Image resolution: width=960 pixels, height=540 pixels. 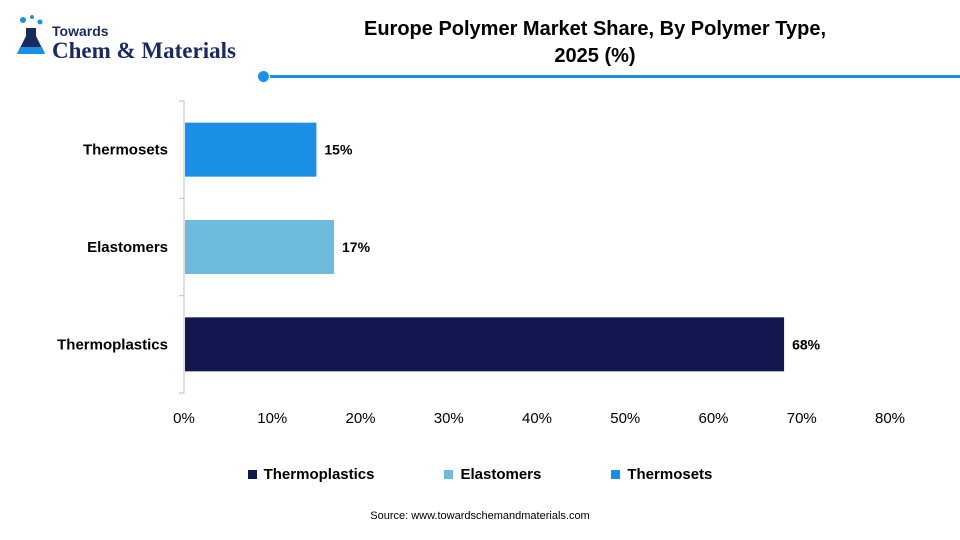 What do you see at coordinates (272, 418) in the screenshot?
I see `x-tick-label: 10%` at bounding box center [272, 418].